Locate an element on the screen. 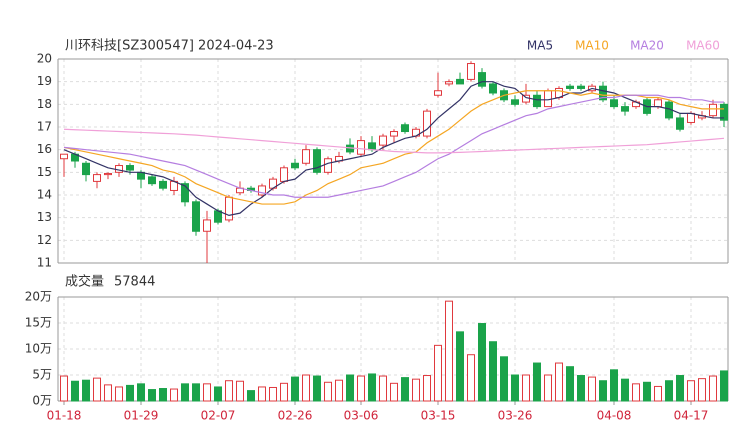  x-tick-label: 04-08 is located at coordinates (614, 416).